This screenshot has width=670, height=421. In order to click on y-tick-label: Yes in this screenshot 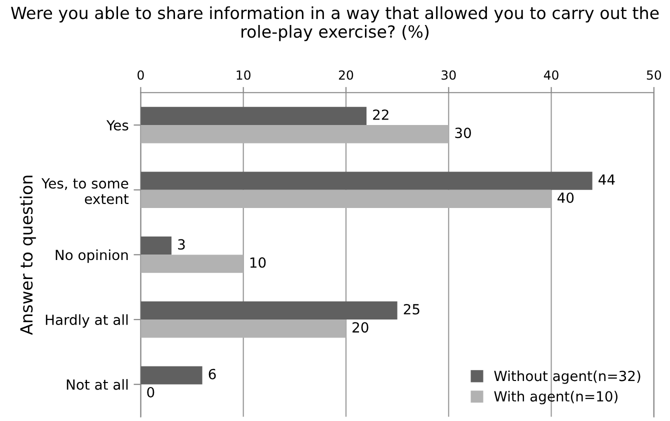, I will do `click(117, 125)`.